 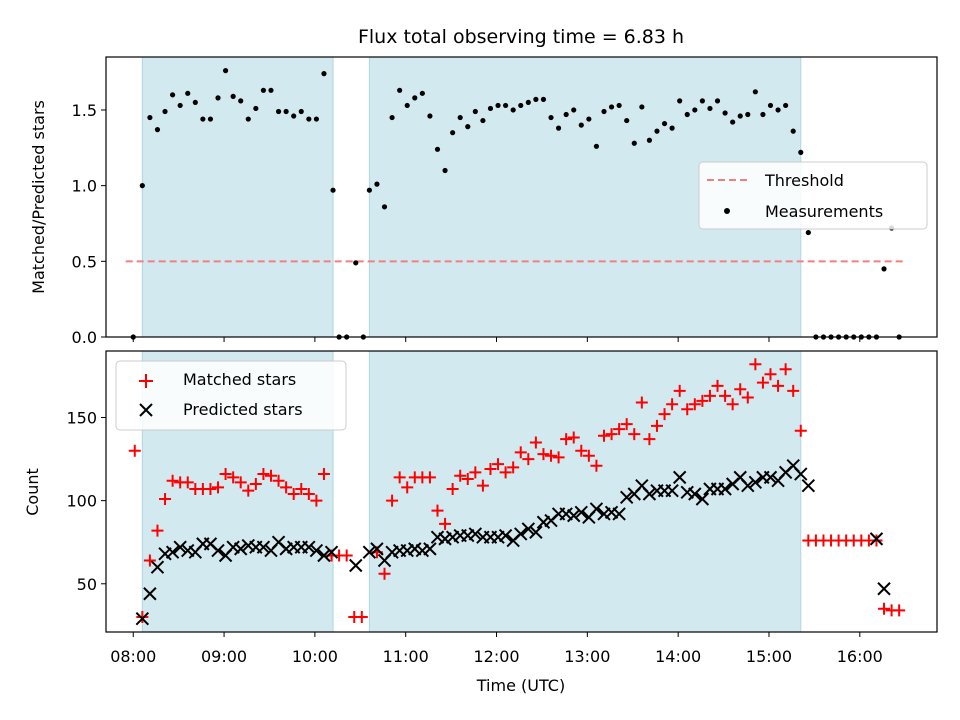 What do you see at coordinates (587, 656) in the screenshot?
I see `x-tick-label: 13:00` at bounding box center [587, 656].